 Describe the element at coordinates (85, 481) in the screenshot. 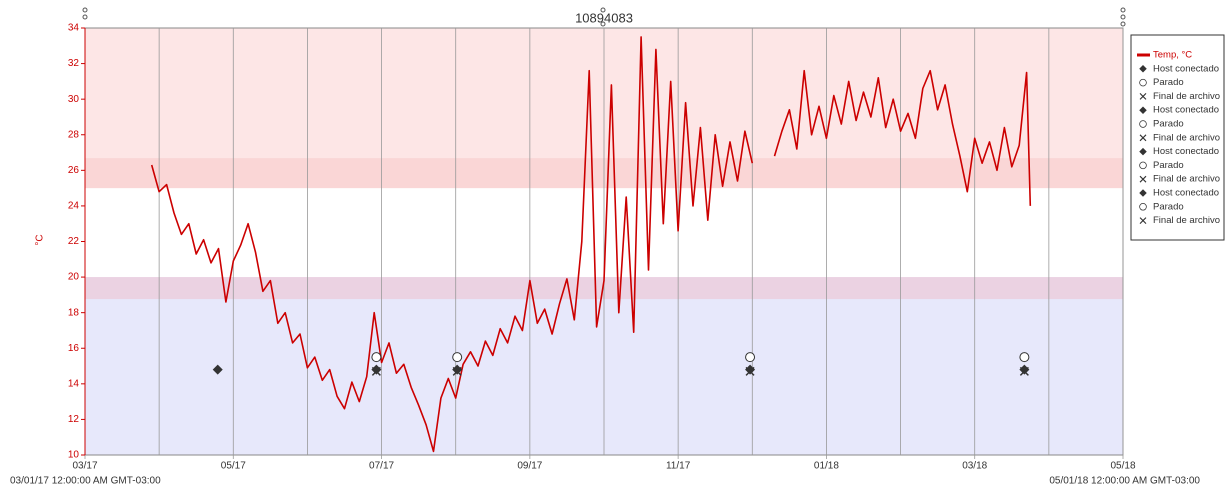

I see `start-date-label: 03/01/17 12:00:00 AM GMT-03:00` at that location.